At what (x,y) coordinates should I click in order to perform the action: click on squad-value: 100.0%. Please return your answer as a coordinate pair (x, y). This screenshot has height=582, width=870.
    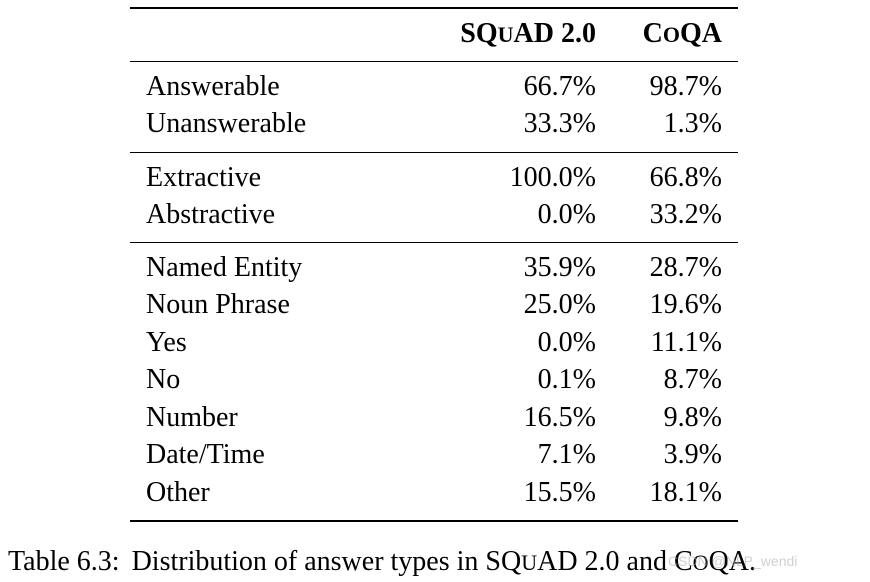
    Looking at the image, I should click on (552, 177).